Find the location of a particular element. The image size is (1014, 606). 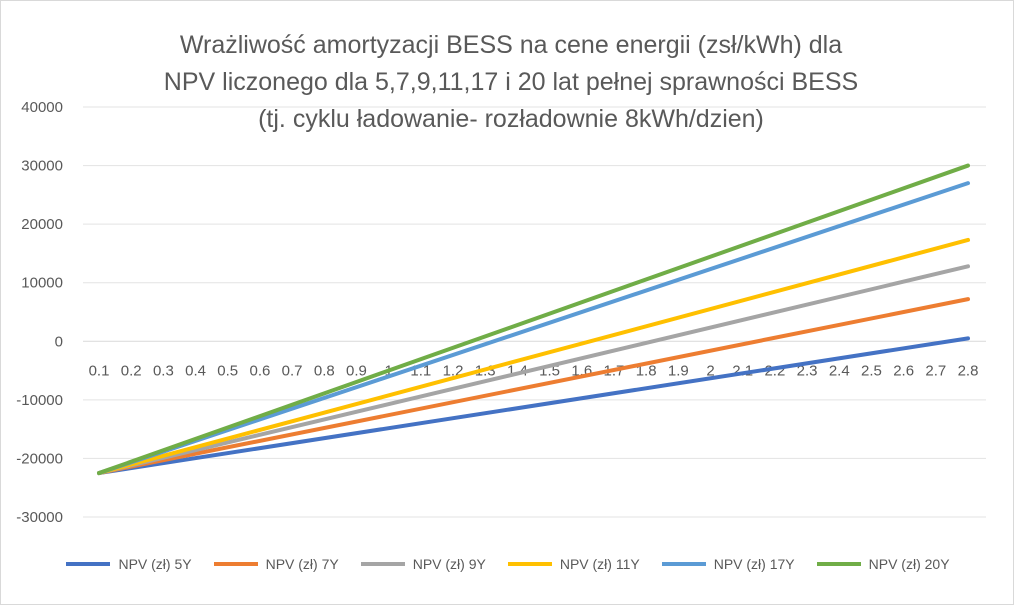

legend-label: NPV (zł) 7Y is located at coordinates (302, 564).